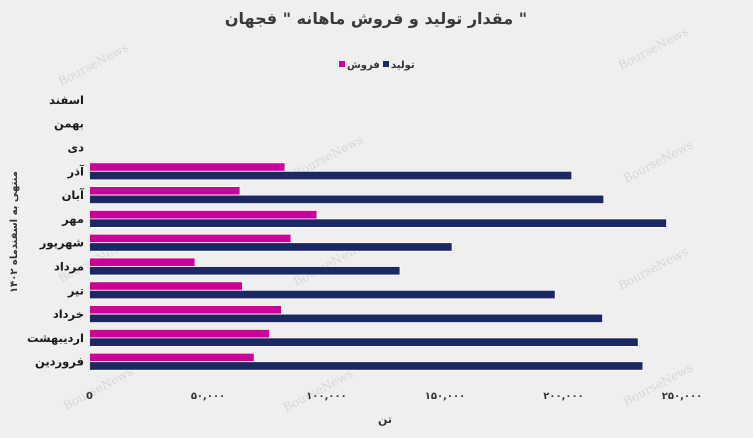  I want to click on category-label: مهر, so click(72, 219).